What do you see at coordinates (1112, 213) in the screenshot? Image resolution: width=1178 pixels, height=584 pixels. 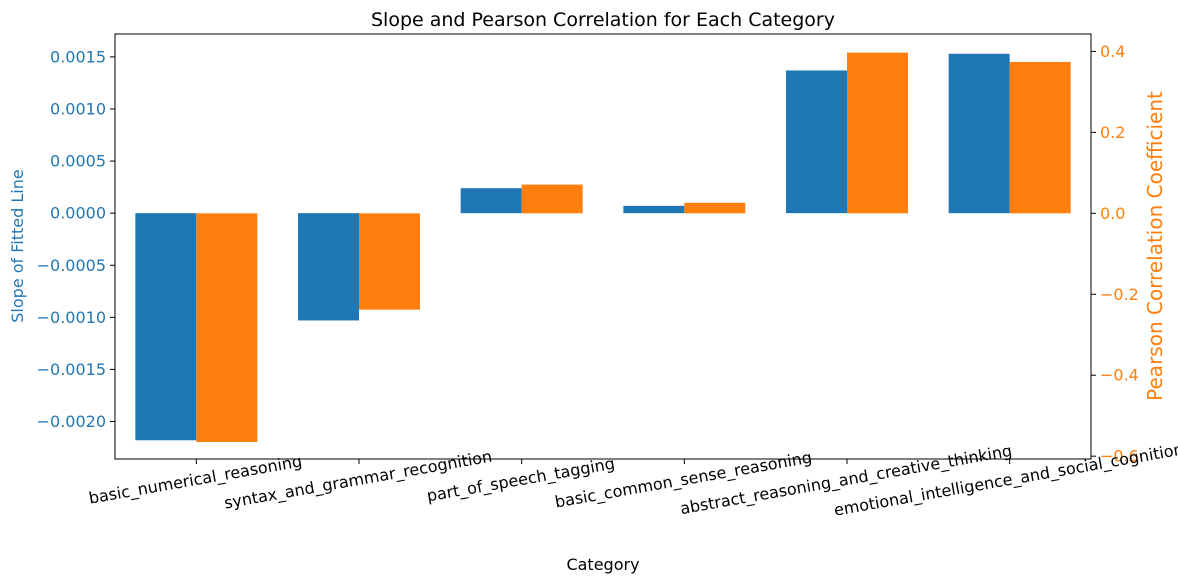 I see `right-y-tick-label-2: 0.0` at bounding box center [1112, 213].